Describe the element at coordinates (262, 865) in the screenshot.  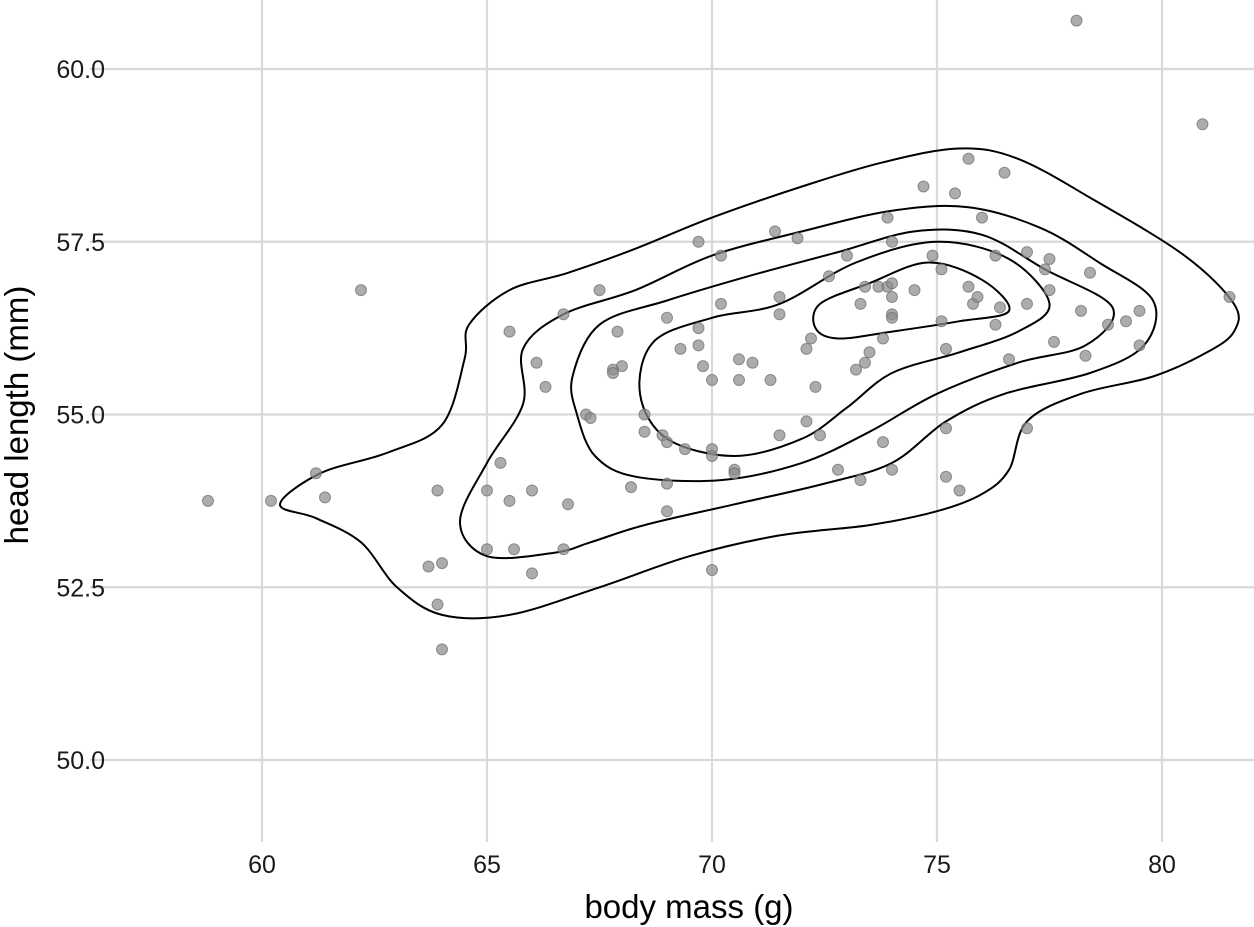
I see `x-tick-label: 60` at that location.